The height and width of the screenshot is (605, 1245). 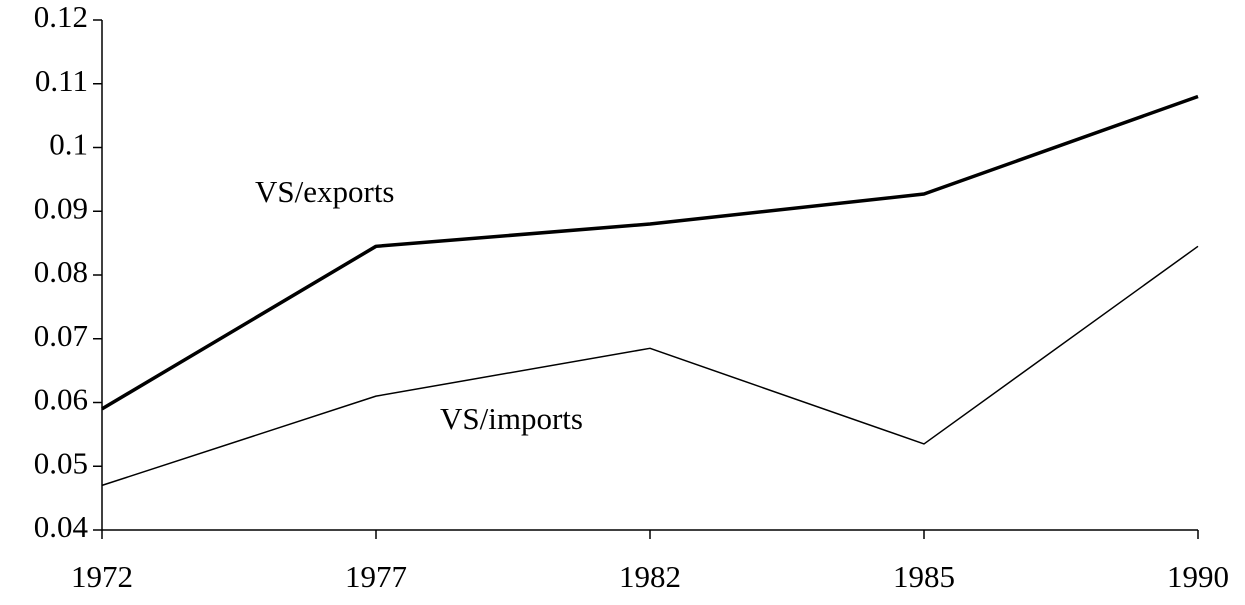 I want to click on y-tick-label: 0.04, so click(x=61, y=526).